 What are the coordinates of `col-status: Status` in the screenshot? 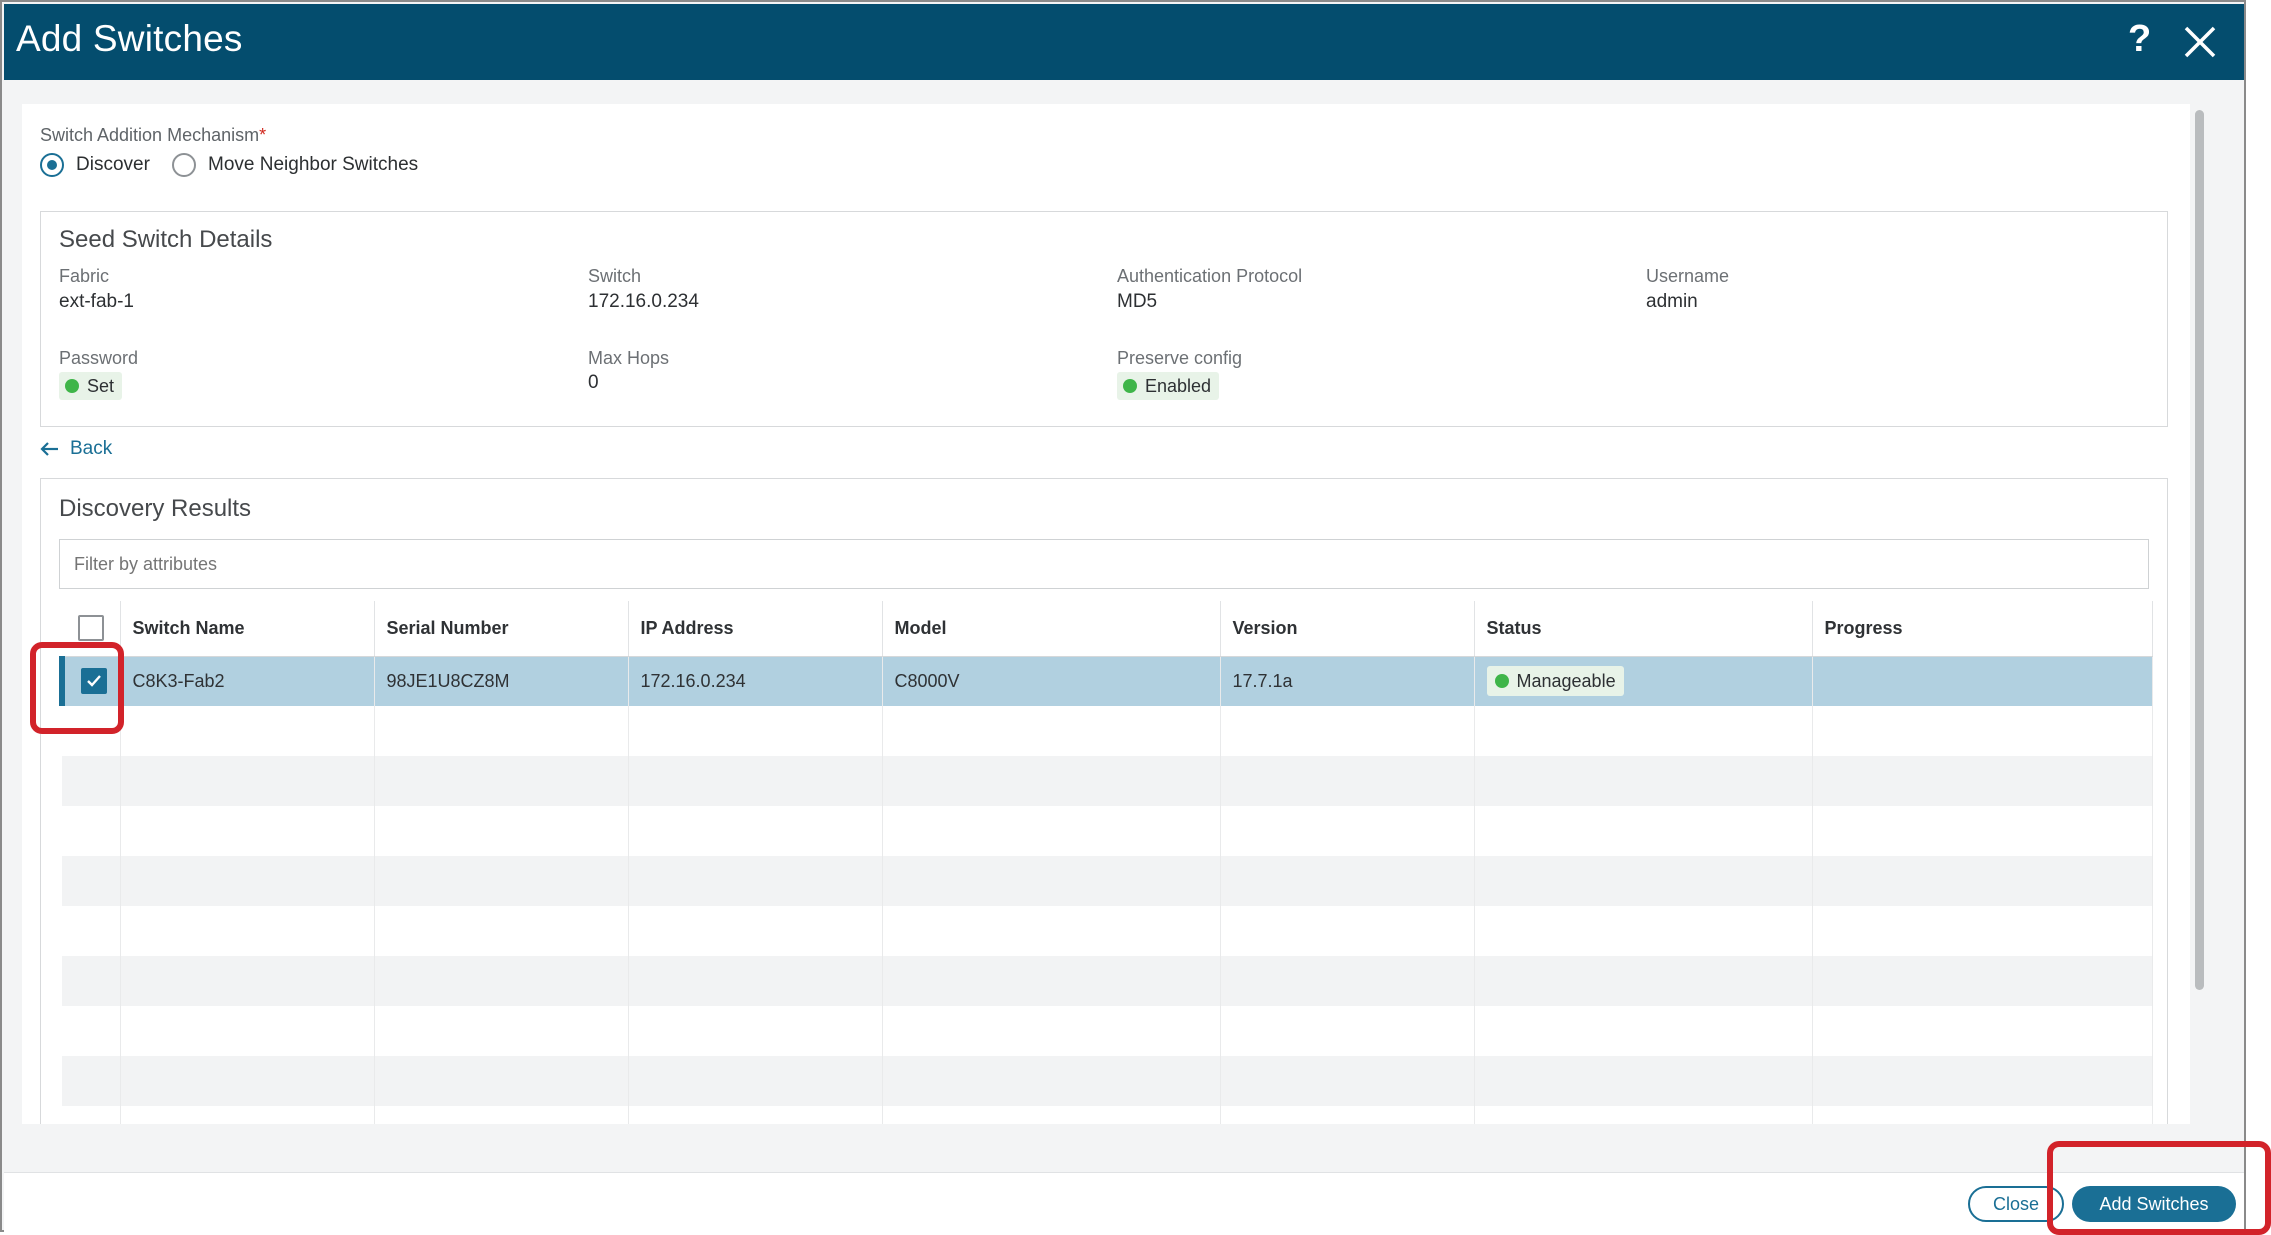 It's located at (1643, 629).